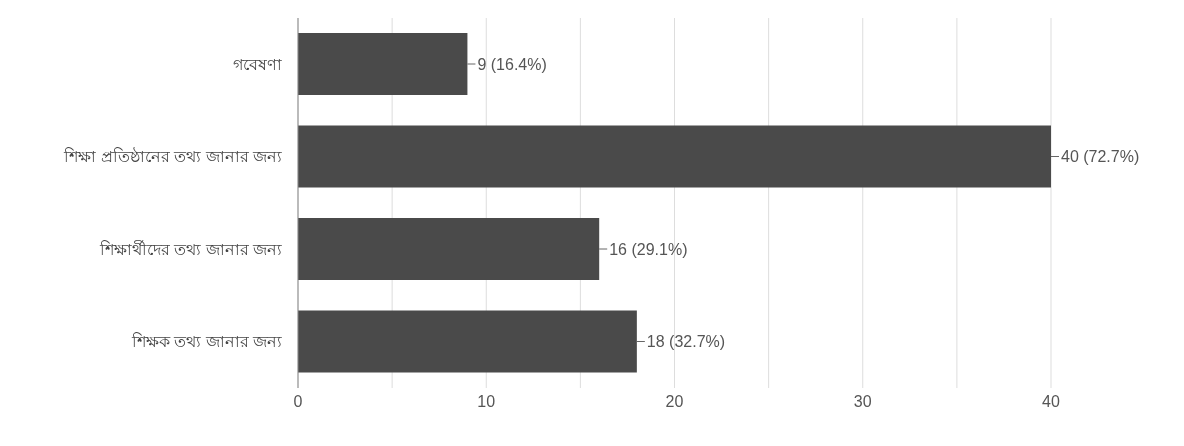 The width and height of the screenshot is (1184, 446). What do you see at coordinates (190, 248) in the screenshot?
I see `y-tick-label: শিক্ষার্থীদের তথ্য জানার জন্য` at bounding box center [190, 248].